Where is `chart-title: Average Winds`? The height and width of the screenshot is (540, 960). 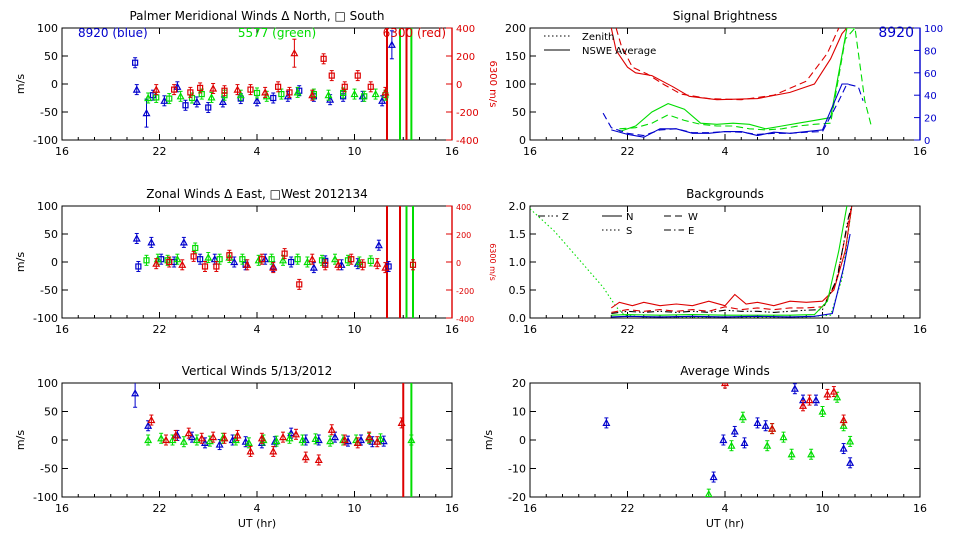
chart-title: Average Winds is located at coordinates (725, 371).